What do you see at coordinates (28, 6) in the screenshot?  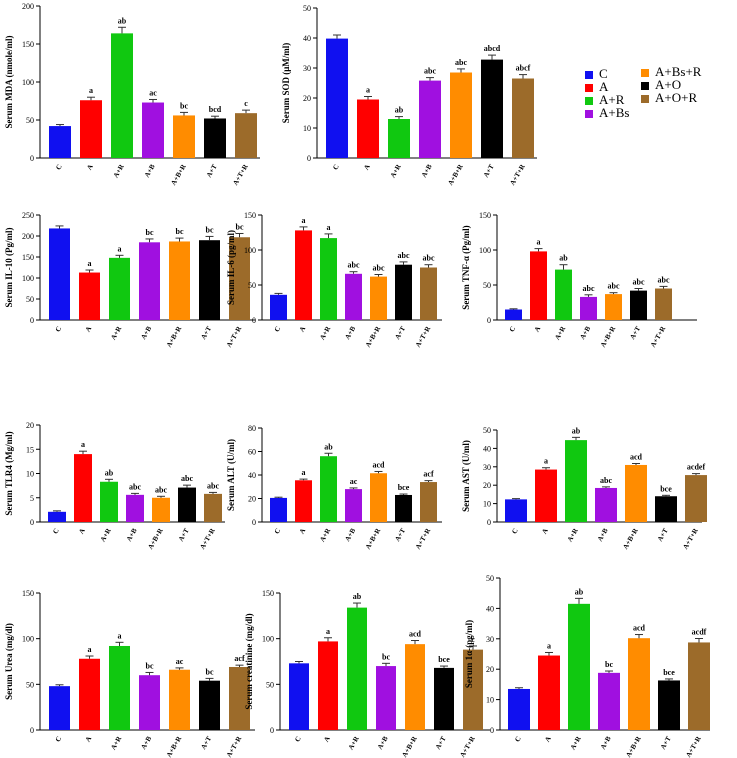 I see `y-tick-label: 200` at bounding box center [28, 6].